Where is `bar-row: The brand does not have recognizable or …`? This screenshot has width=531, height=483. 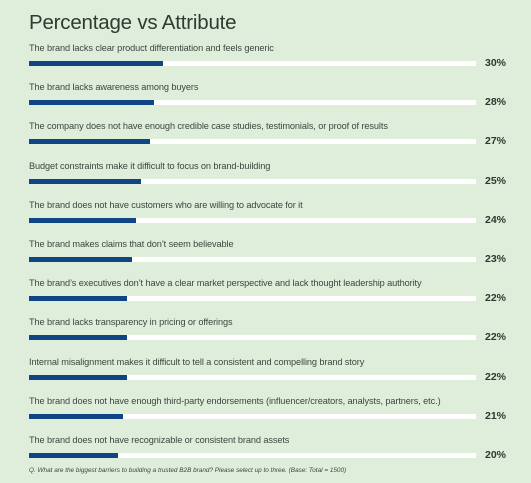 bar-row: The brand does not have recognizable or … is located at coordinates (265, 450).